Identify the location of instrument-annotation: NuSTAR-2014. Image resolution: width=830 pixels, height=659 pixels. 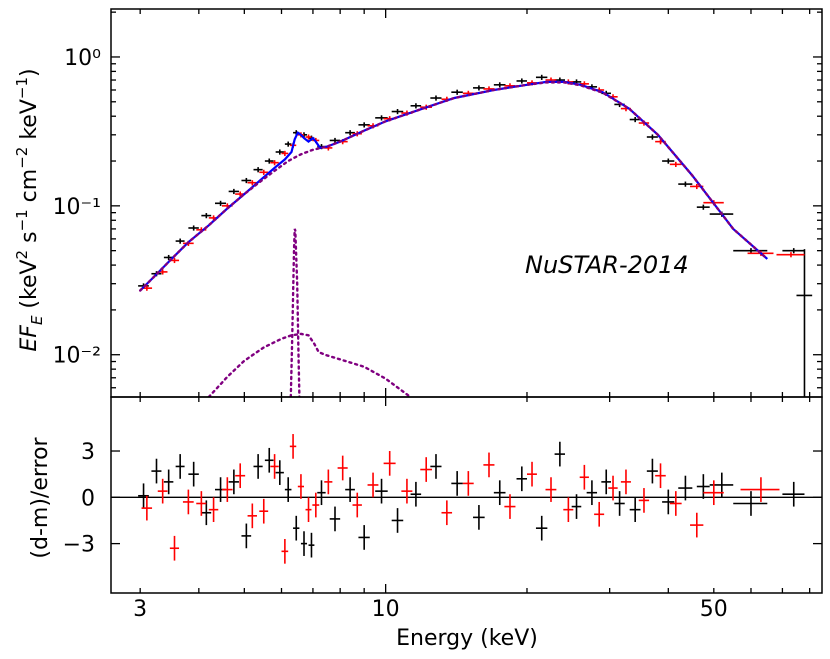
(607, 265).